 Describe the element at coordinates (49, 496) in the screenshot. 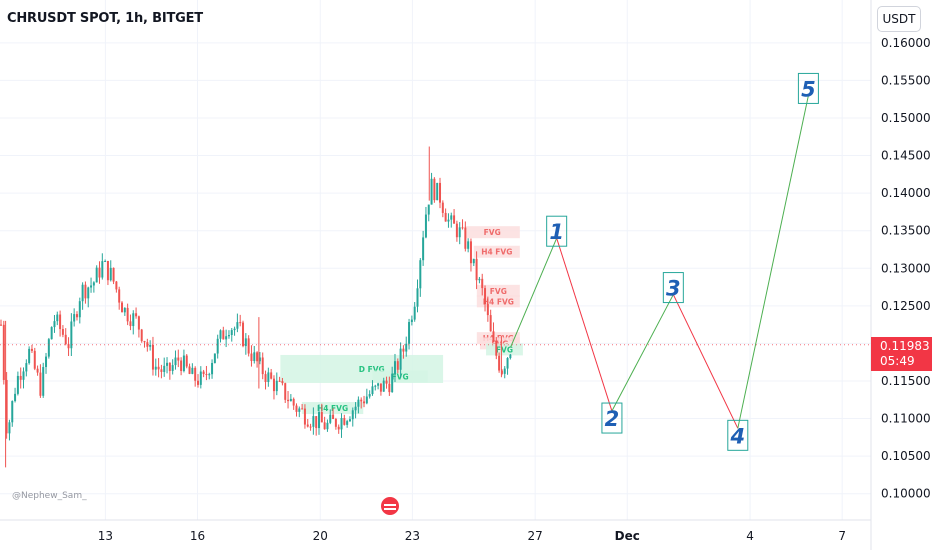

I see `author-watermark: @Nephew_Sam_` at that location.